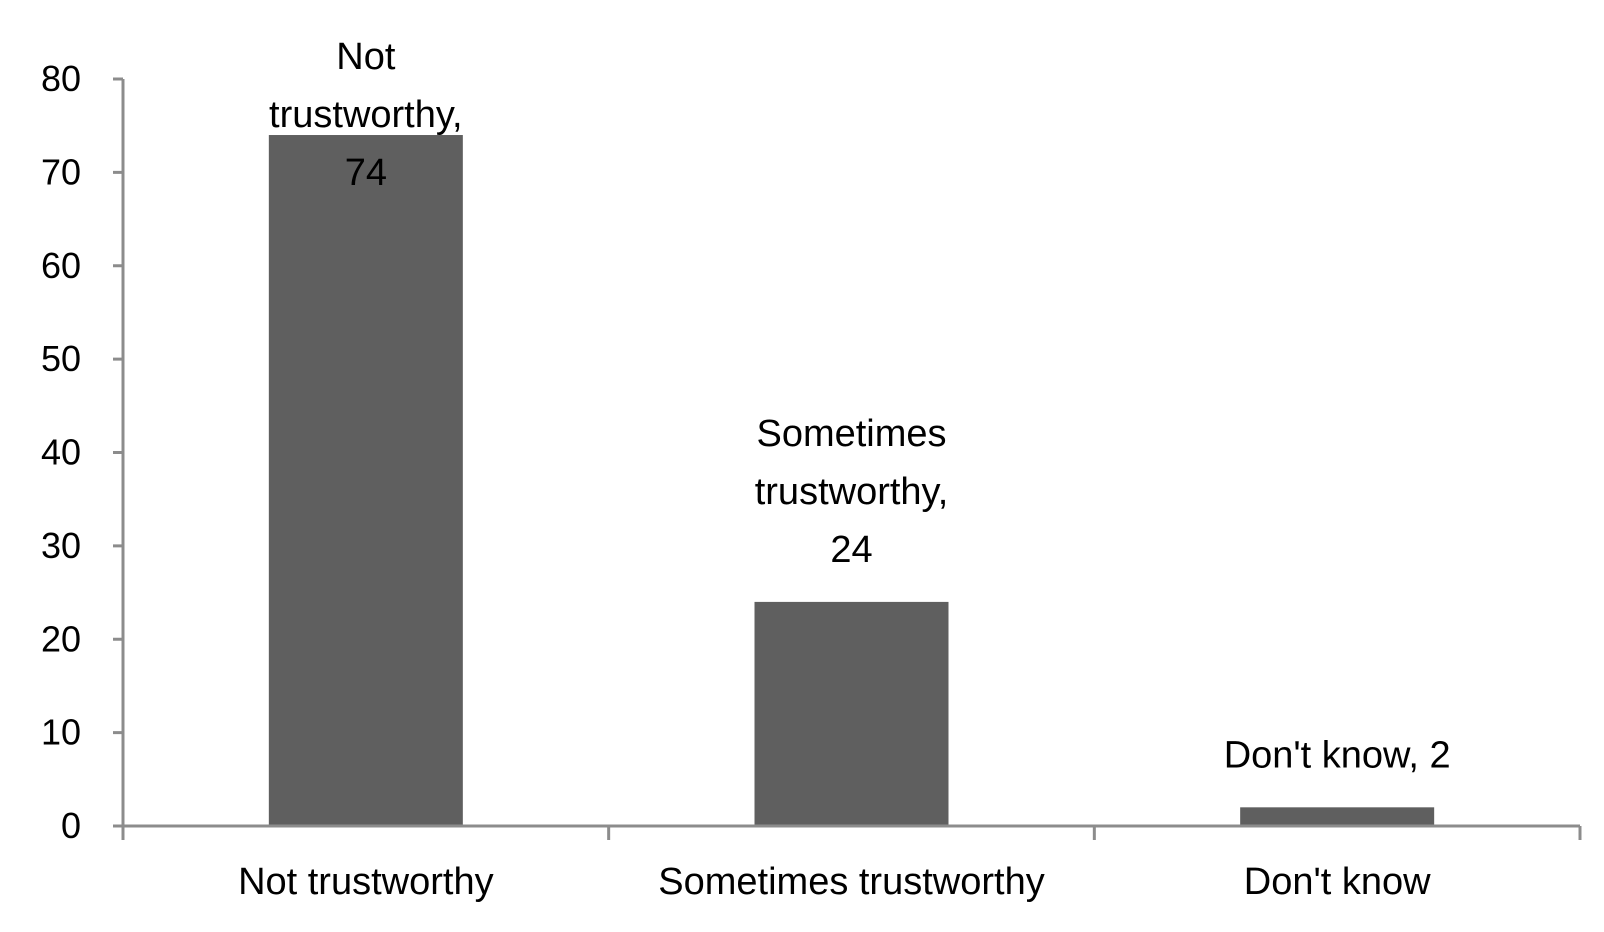 The width and height of the screenshot is (1604, 932). Describe the element at coordinates (61, 265) in the screenshot. I see `y-tick-label: 60` at that location.